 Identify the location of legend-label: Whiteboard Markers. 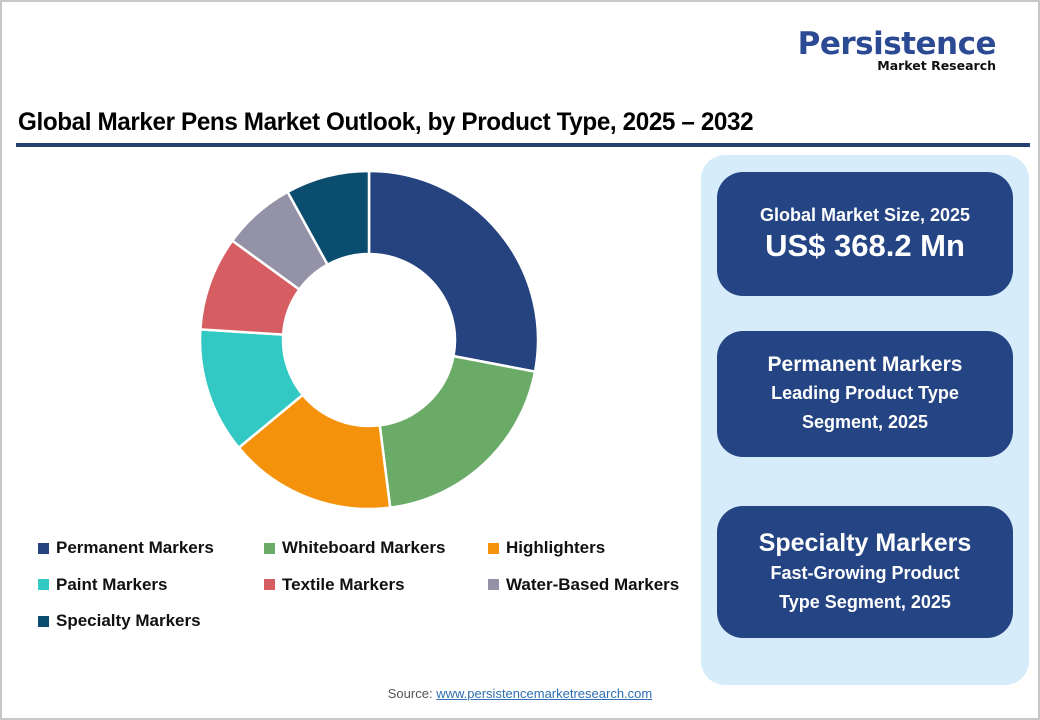
(364, 547).